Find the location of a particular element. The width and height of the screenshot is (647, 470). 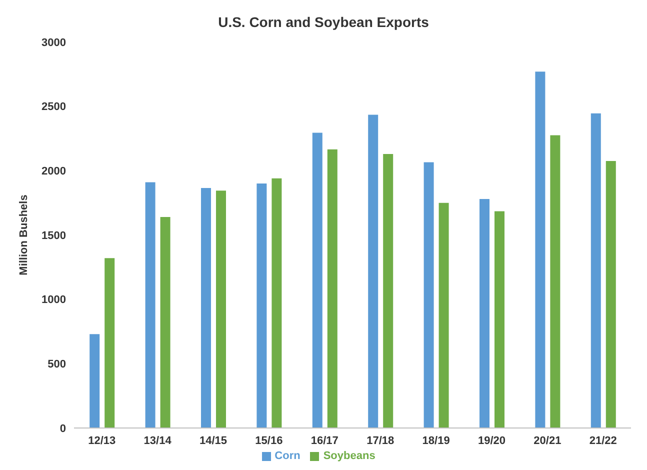

legend-label: Corn is located at coordinates (287, 456).